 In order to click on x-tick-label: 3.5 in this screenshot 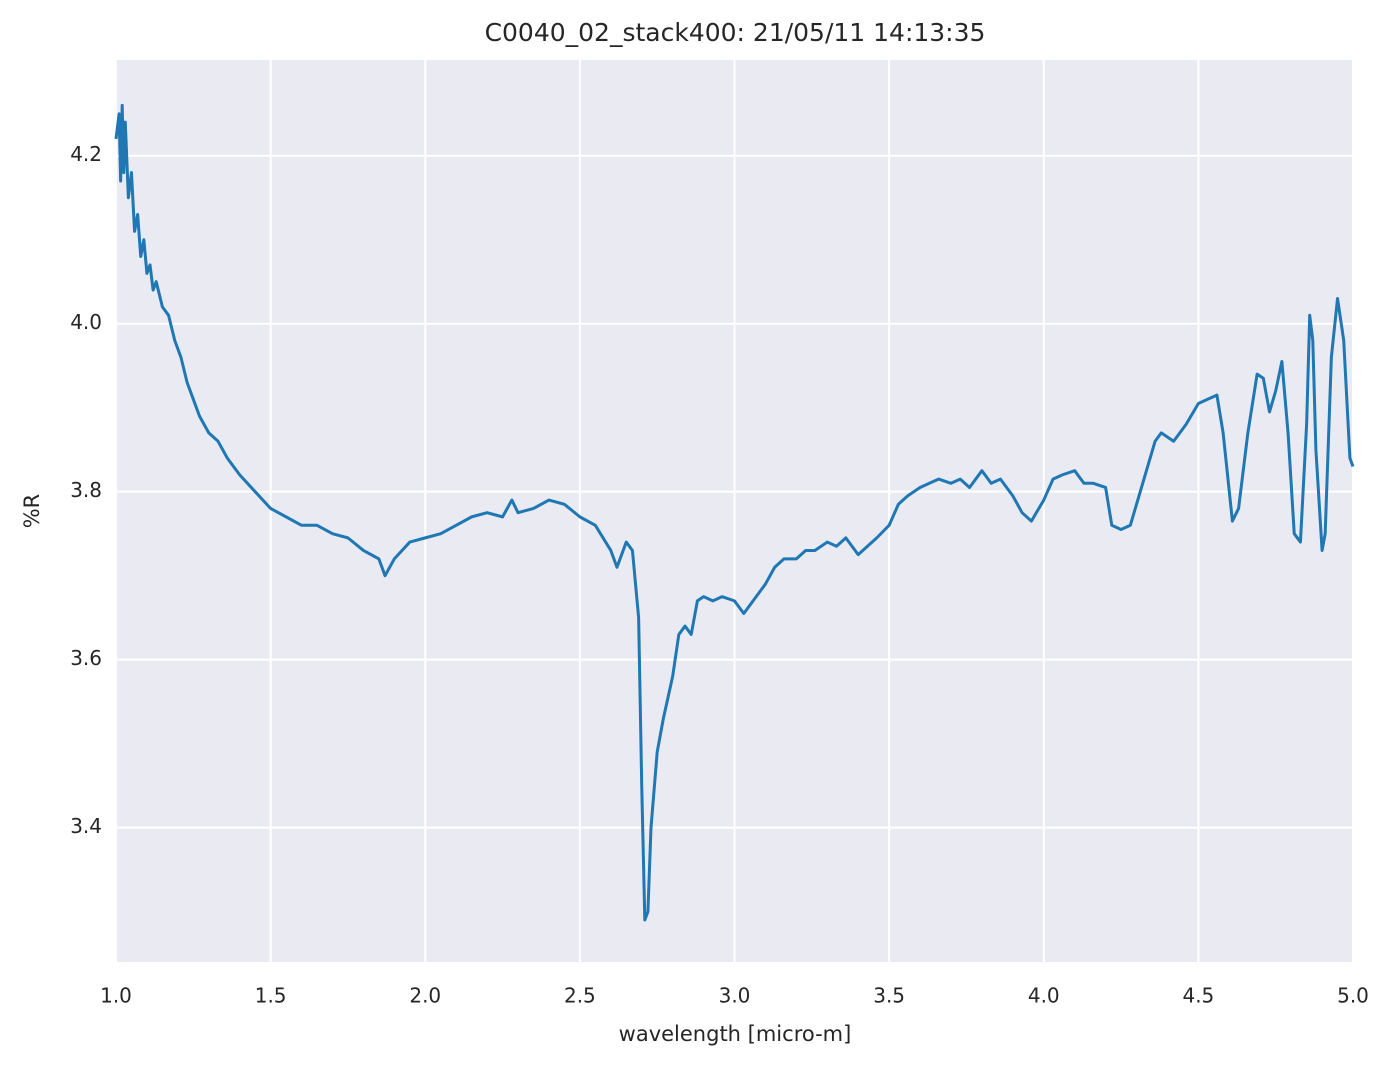, I will do `click(889, 996)`.